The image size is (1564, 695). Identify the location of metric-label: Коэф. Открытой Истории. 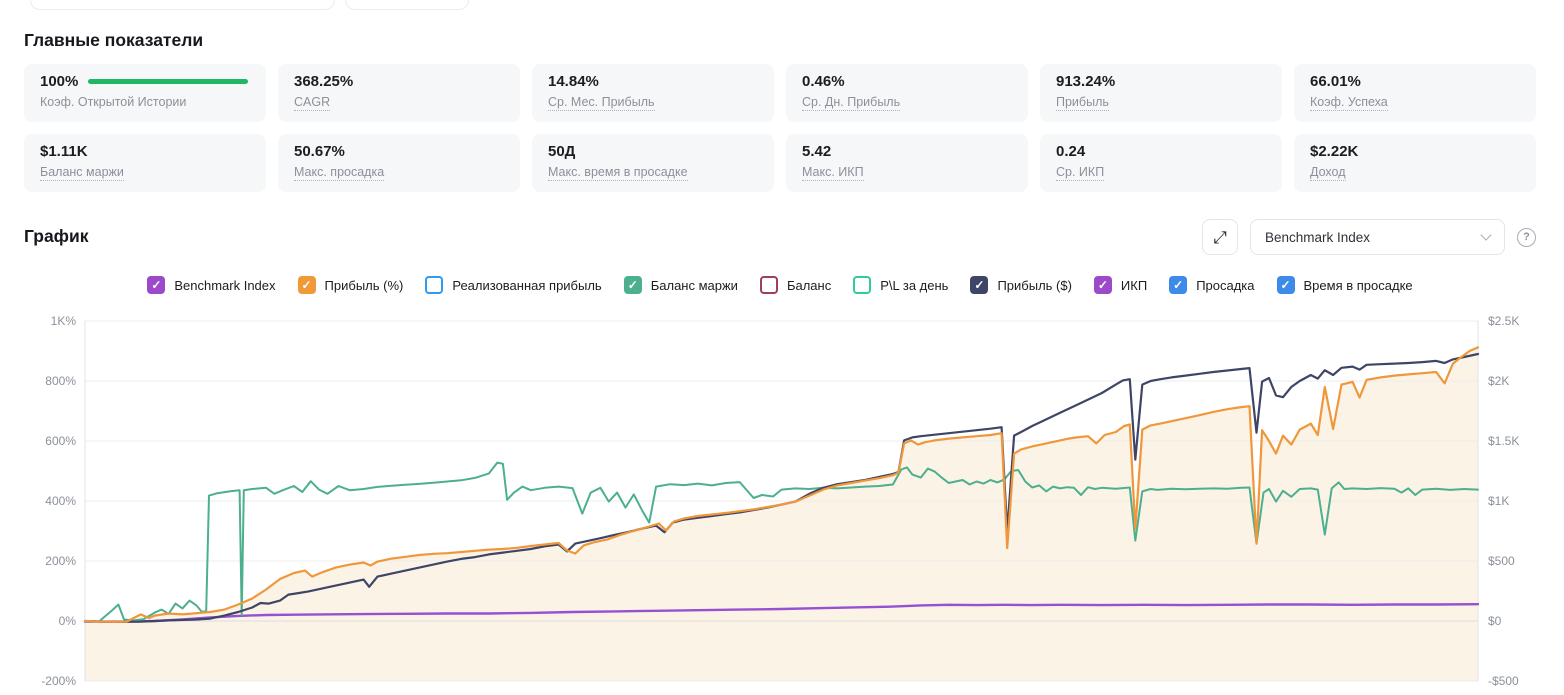
(113, 102).